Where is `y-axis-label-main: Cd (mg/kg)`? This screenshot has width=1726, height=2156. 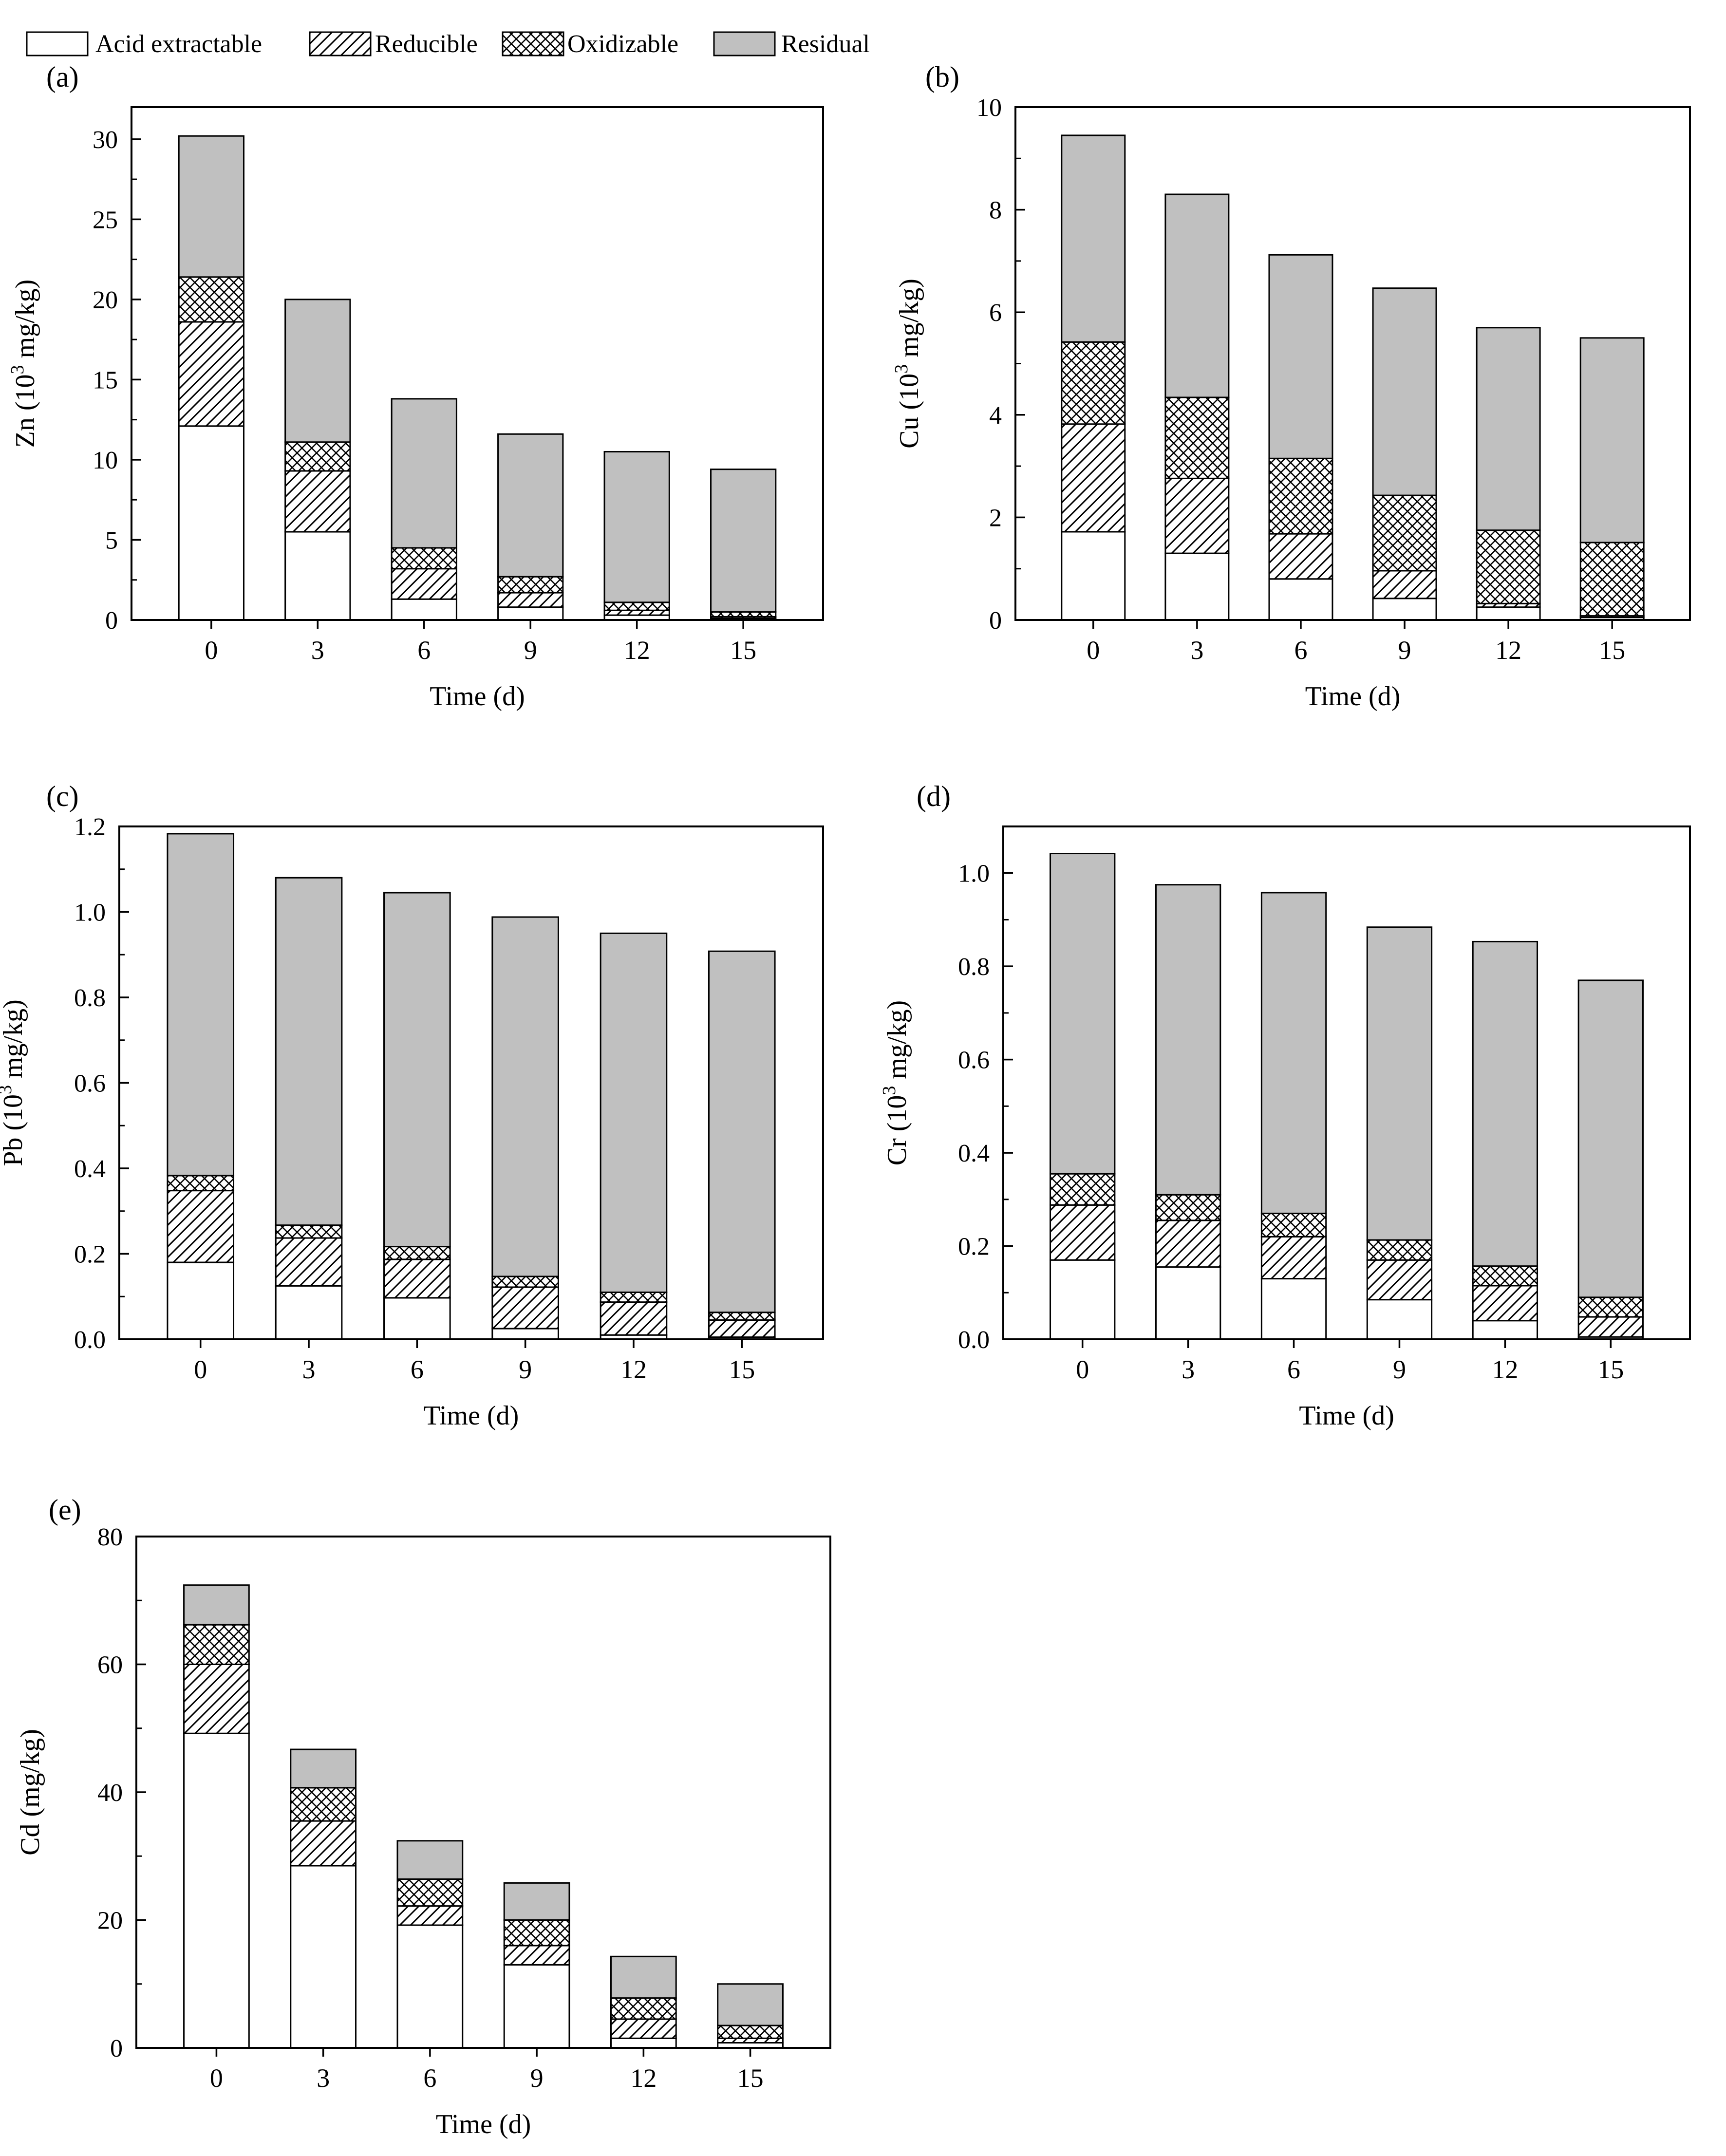 y-axis-label-main: Cd (mg/kg) is located at coordinates (30, 1792).